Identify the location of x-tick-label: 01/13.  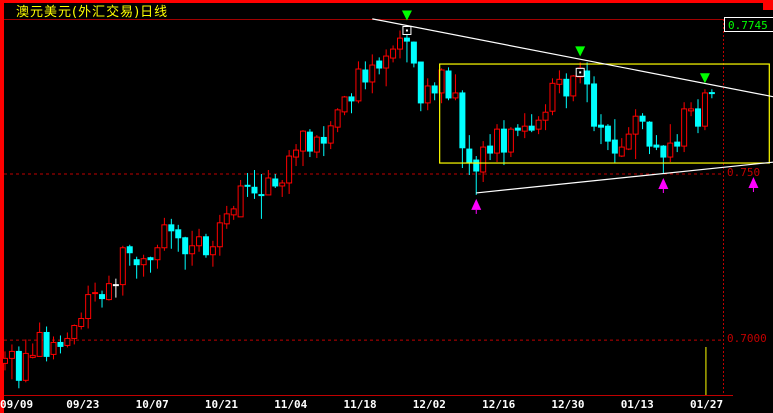
(637, 404).